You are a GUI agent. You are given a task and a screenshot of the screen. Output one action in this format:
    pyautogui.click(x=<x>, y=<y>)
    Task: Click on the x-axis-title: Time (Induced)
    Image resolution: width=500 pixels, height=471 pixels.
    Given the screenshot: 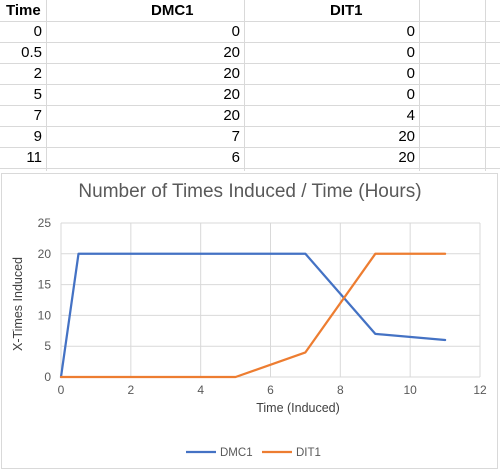 What is the action you would take?
    pyautogui.click(x=298, y=408)
    